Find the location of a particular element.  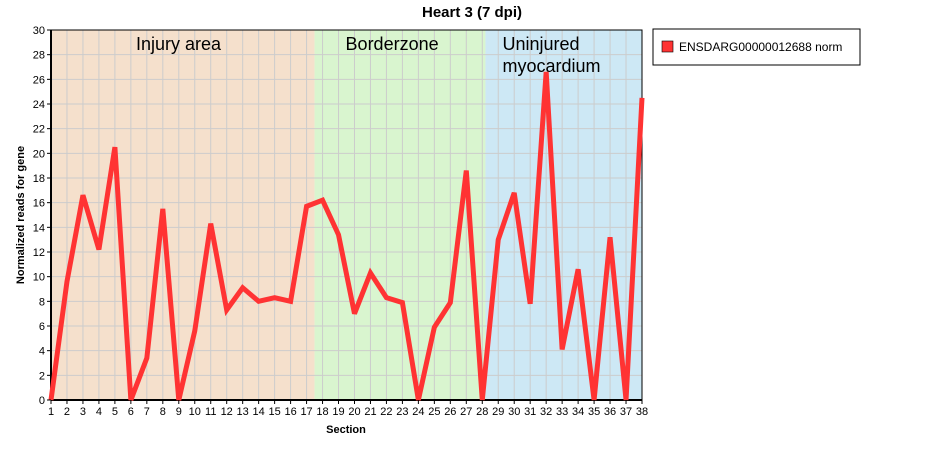

chart-title: Heart 3 (7 dpi) is located at coordinates (472, 12).